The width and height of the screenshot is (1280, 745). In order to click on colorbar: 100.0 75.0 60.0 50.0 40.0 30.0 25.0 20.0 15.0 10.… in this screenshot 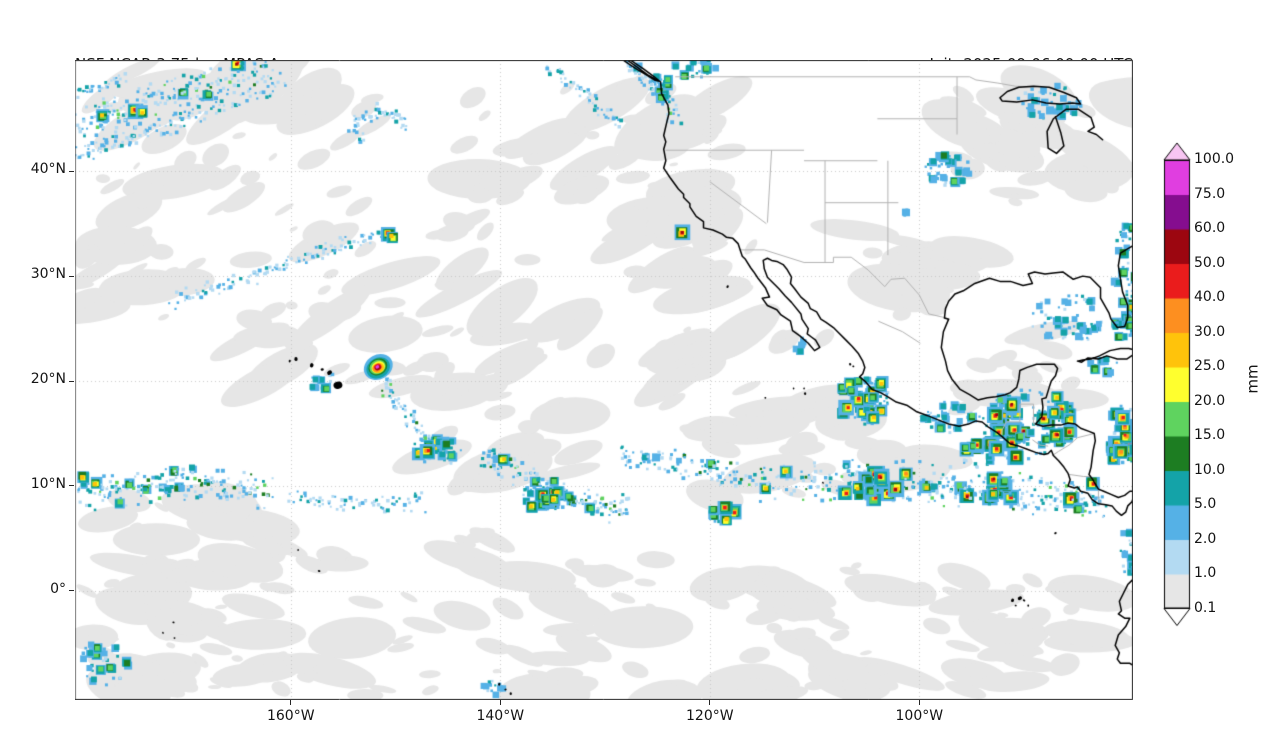, I will do `click(1218, 396)`.